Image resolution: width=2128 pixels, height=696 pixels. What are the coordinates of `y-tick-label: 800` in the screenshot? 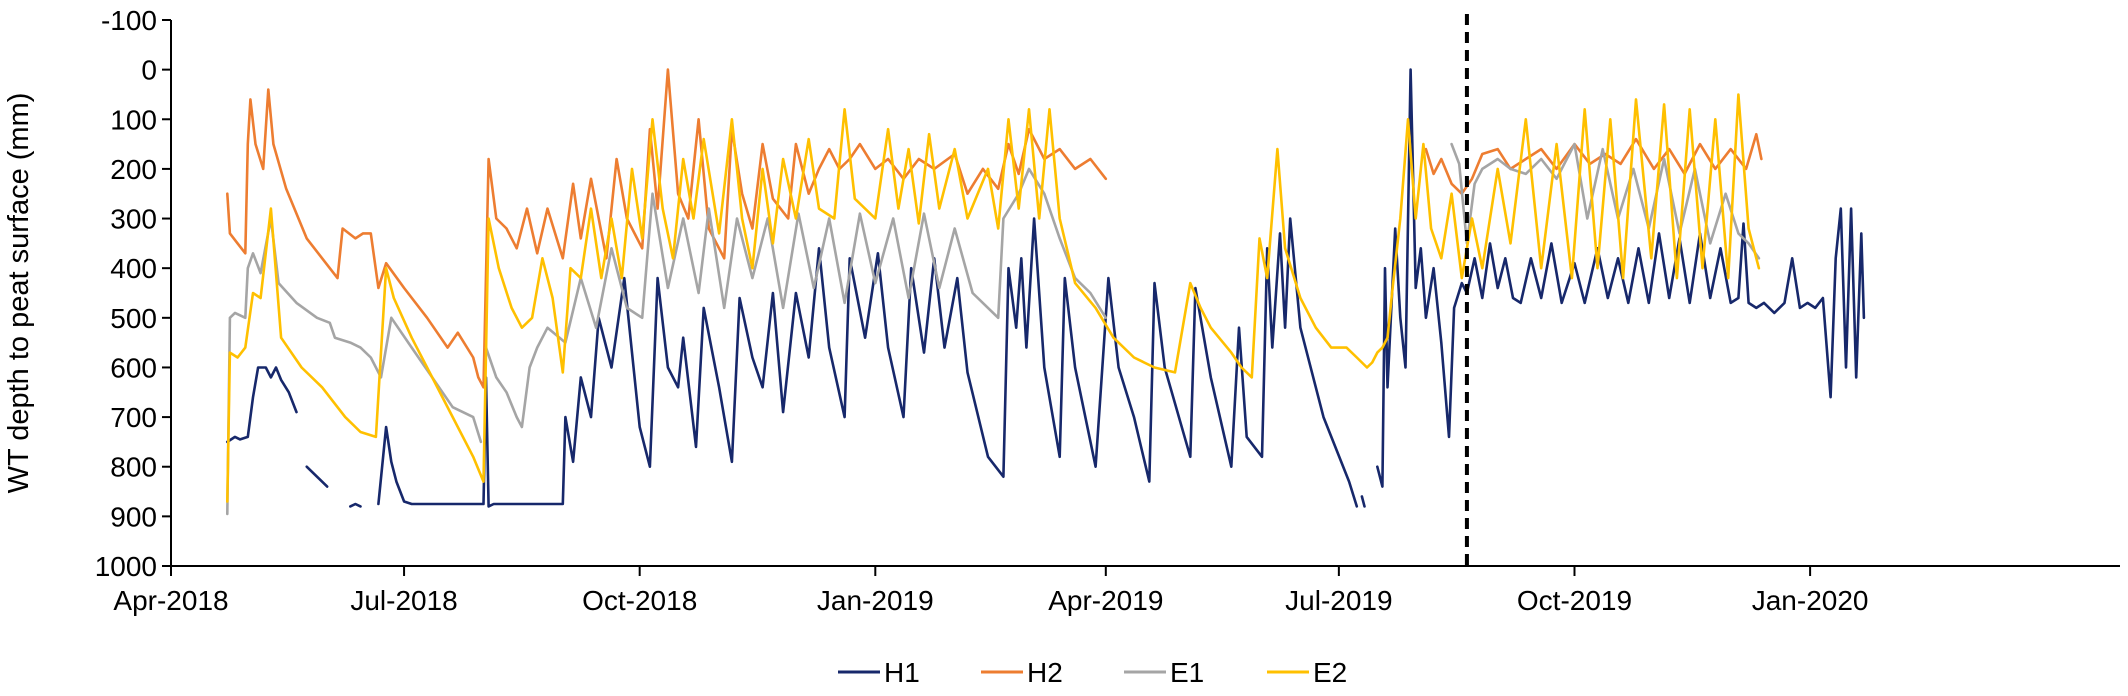 It's located at (133, 467).